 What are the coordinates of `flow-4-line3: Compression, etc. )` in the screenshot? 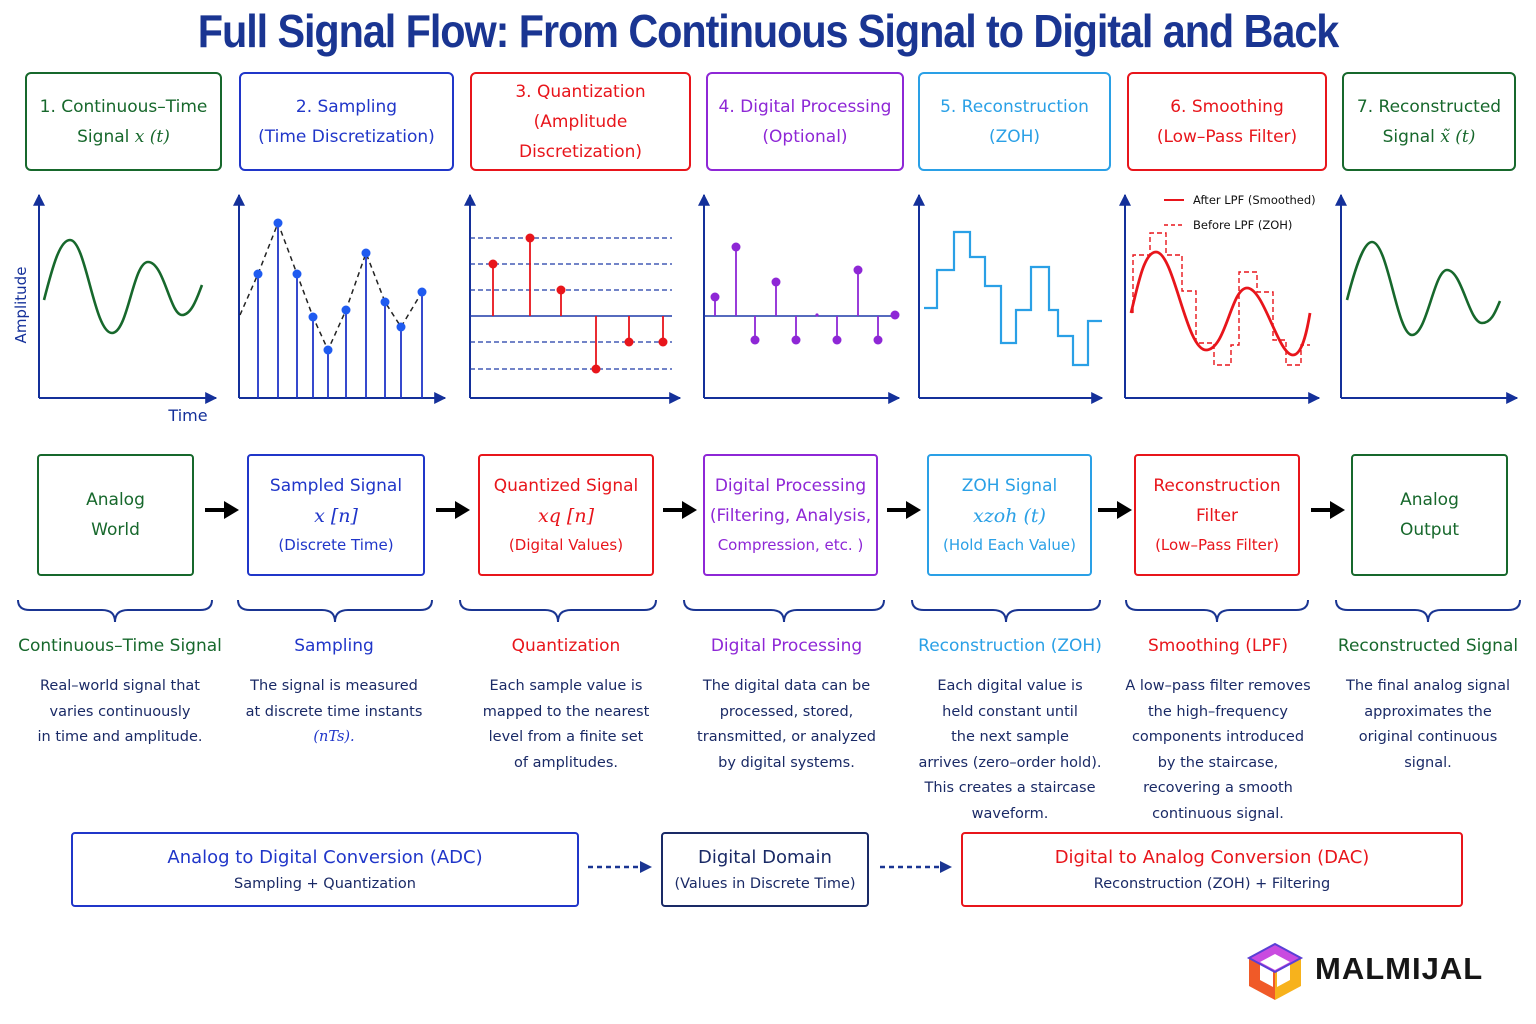 It's located at (790, 545).